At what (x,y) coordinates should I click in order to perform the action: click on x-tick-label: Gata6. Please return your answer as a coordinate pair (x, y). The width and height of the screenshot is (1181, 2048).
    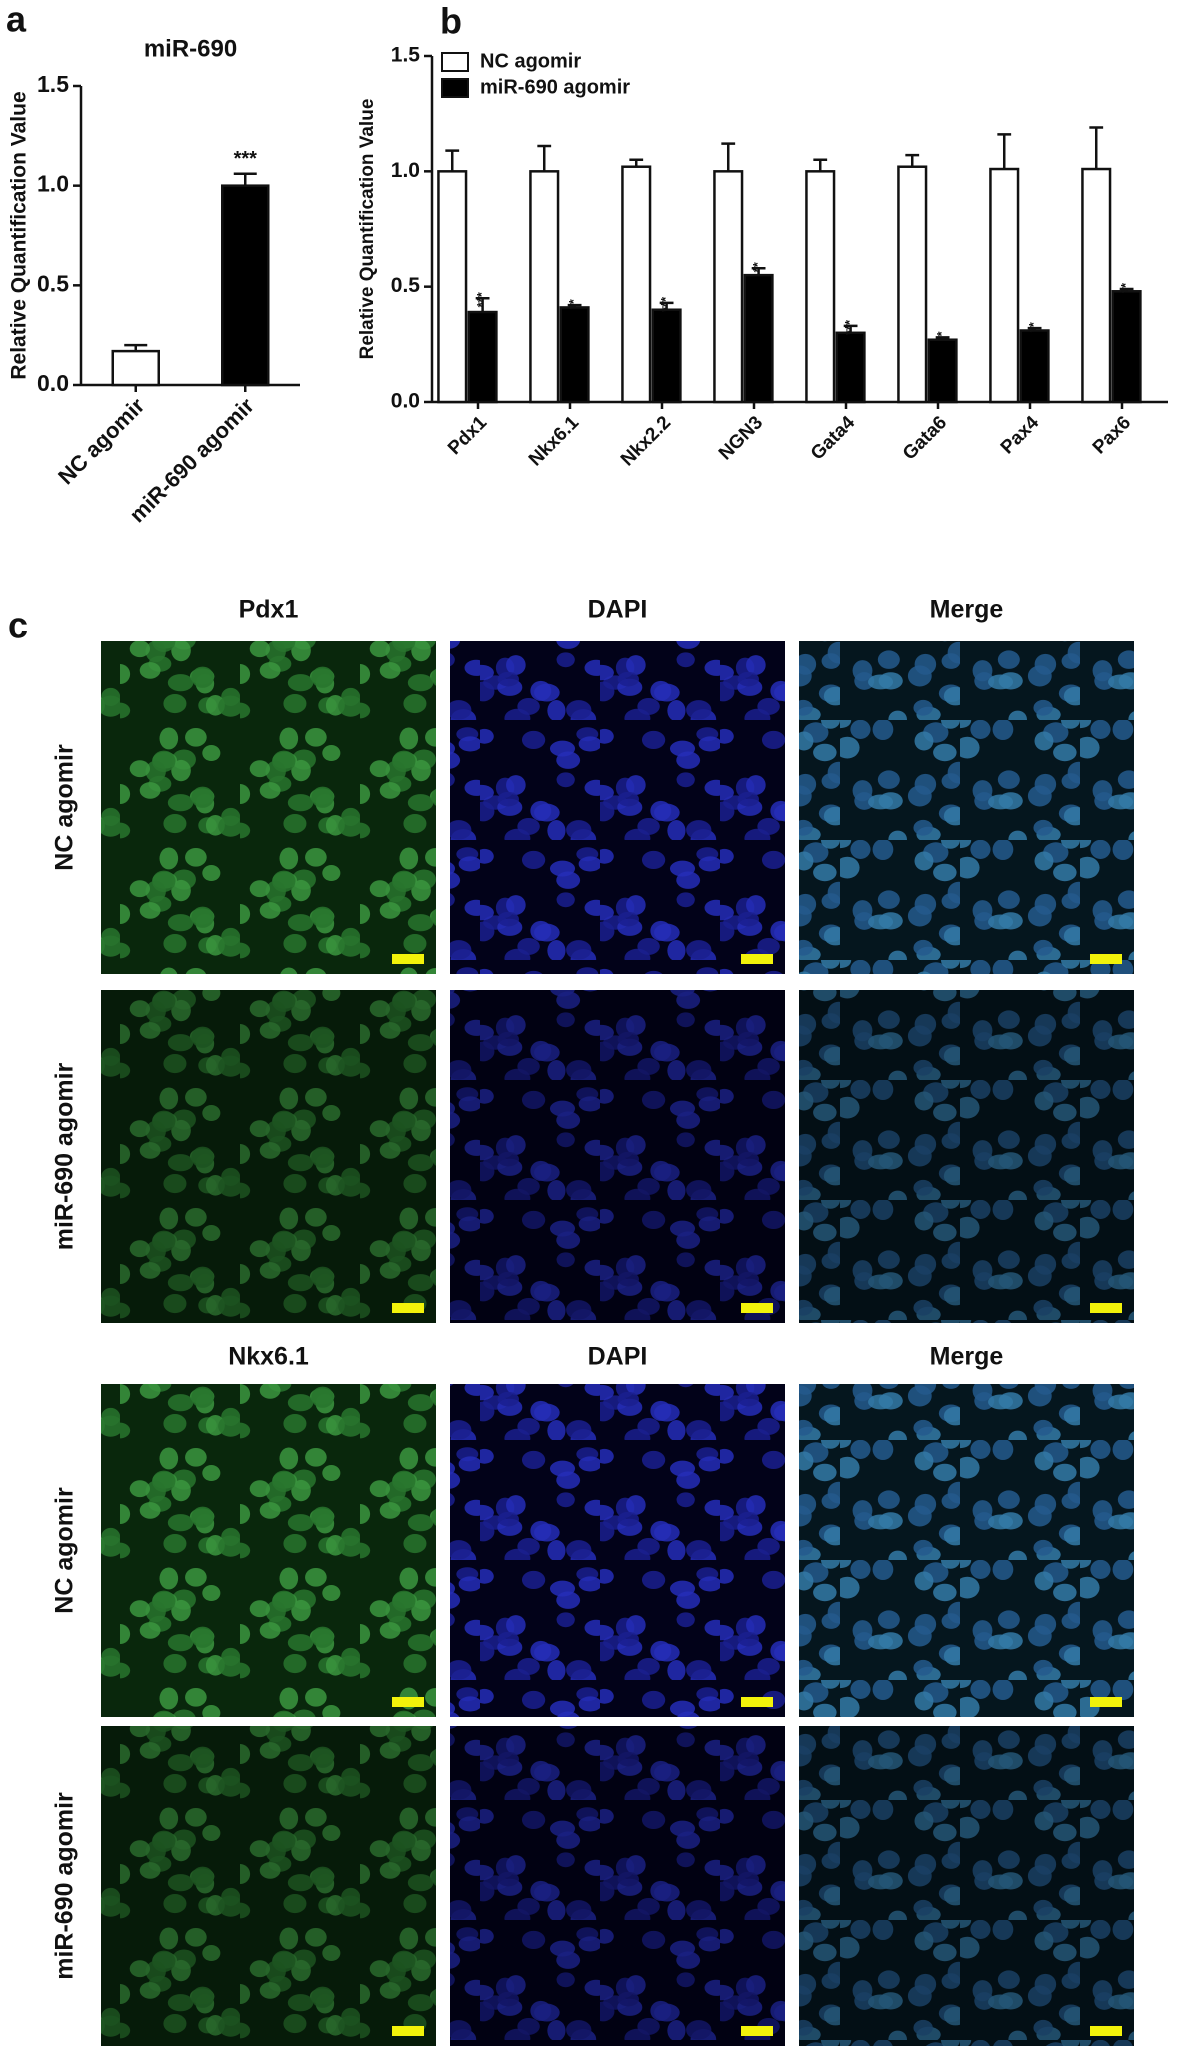
    Looking at the image, I should click on (925, 438).